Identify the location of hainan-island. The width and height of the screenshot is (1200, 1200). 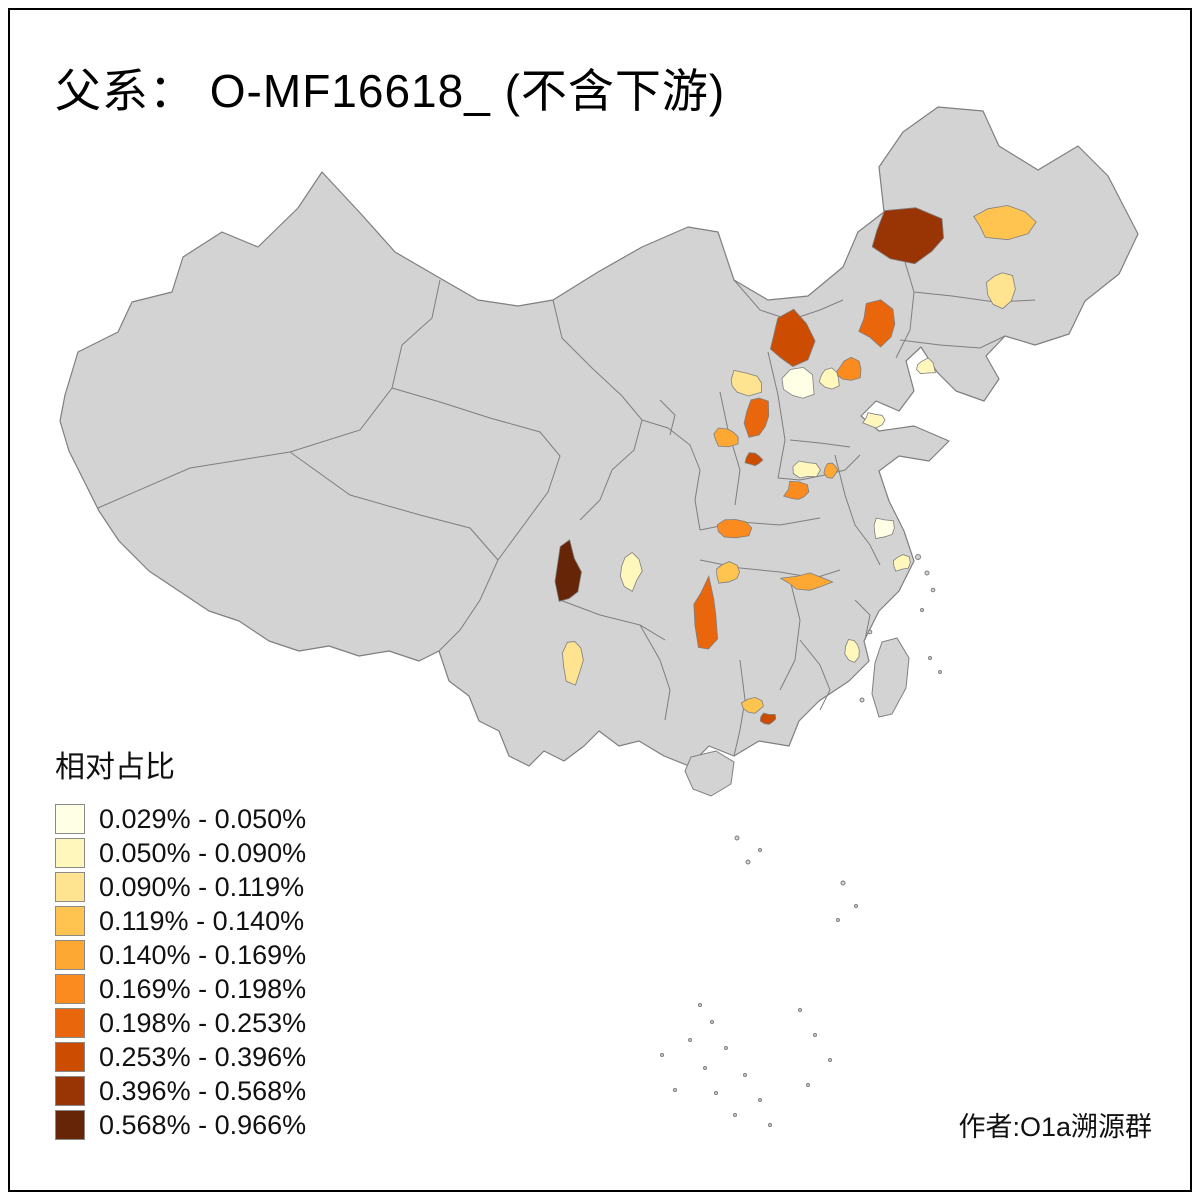
(709, 773).